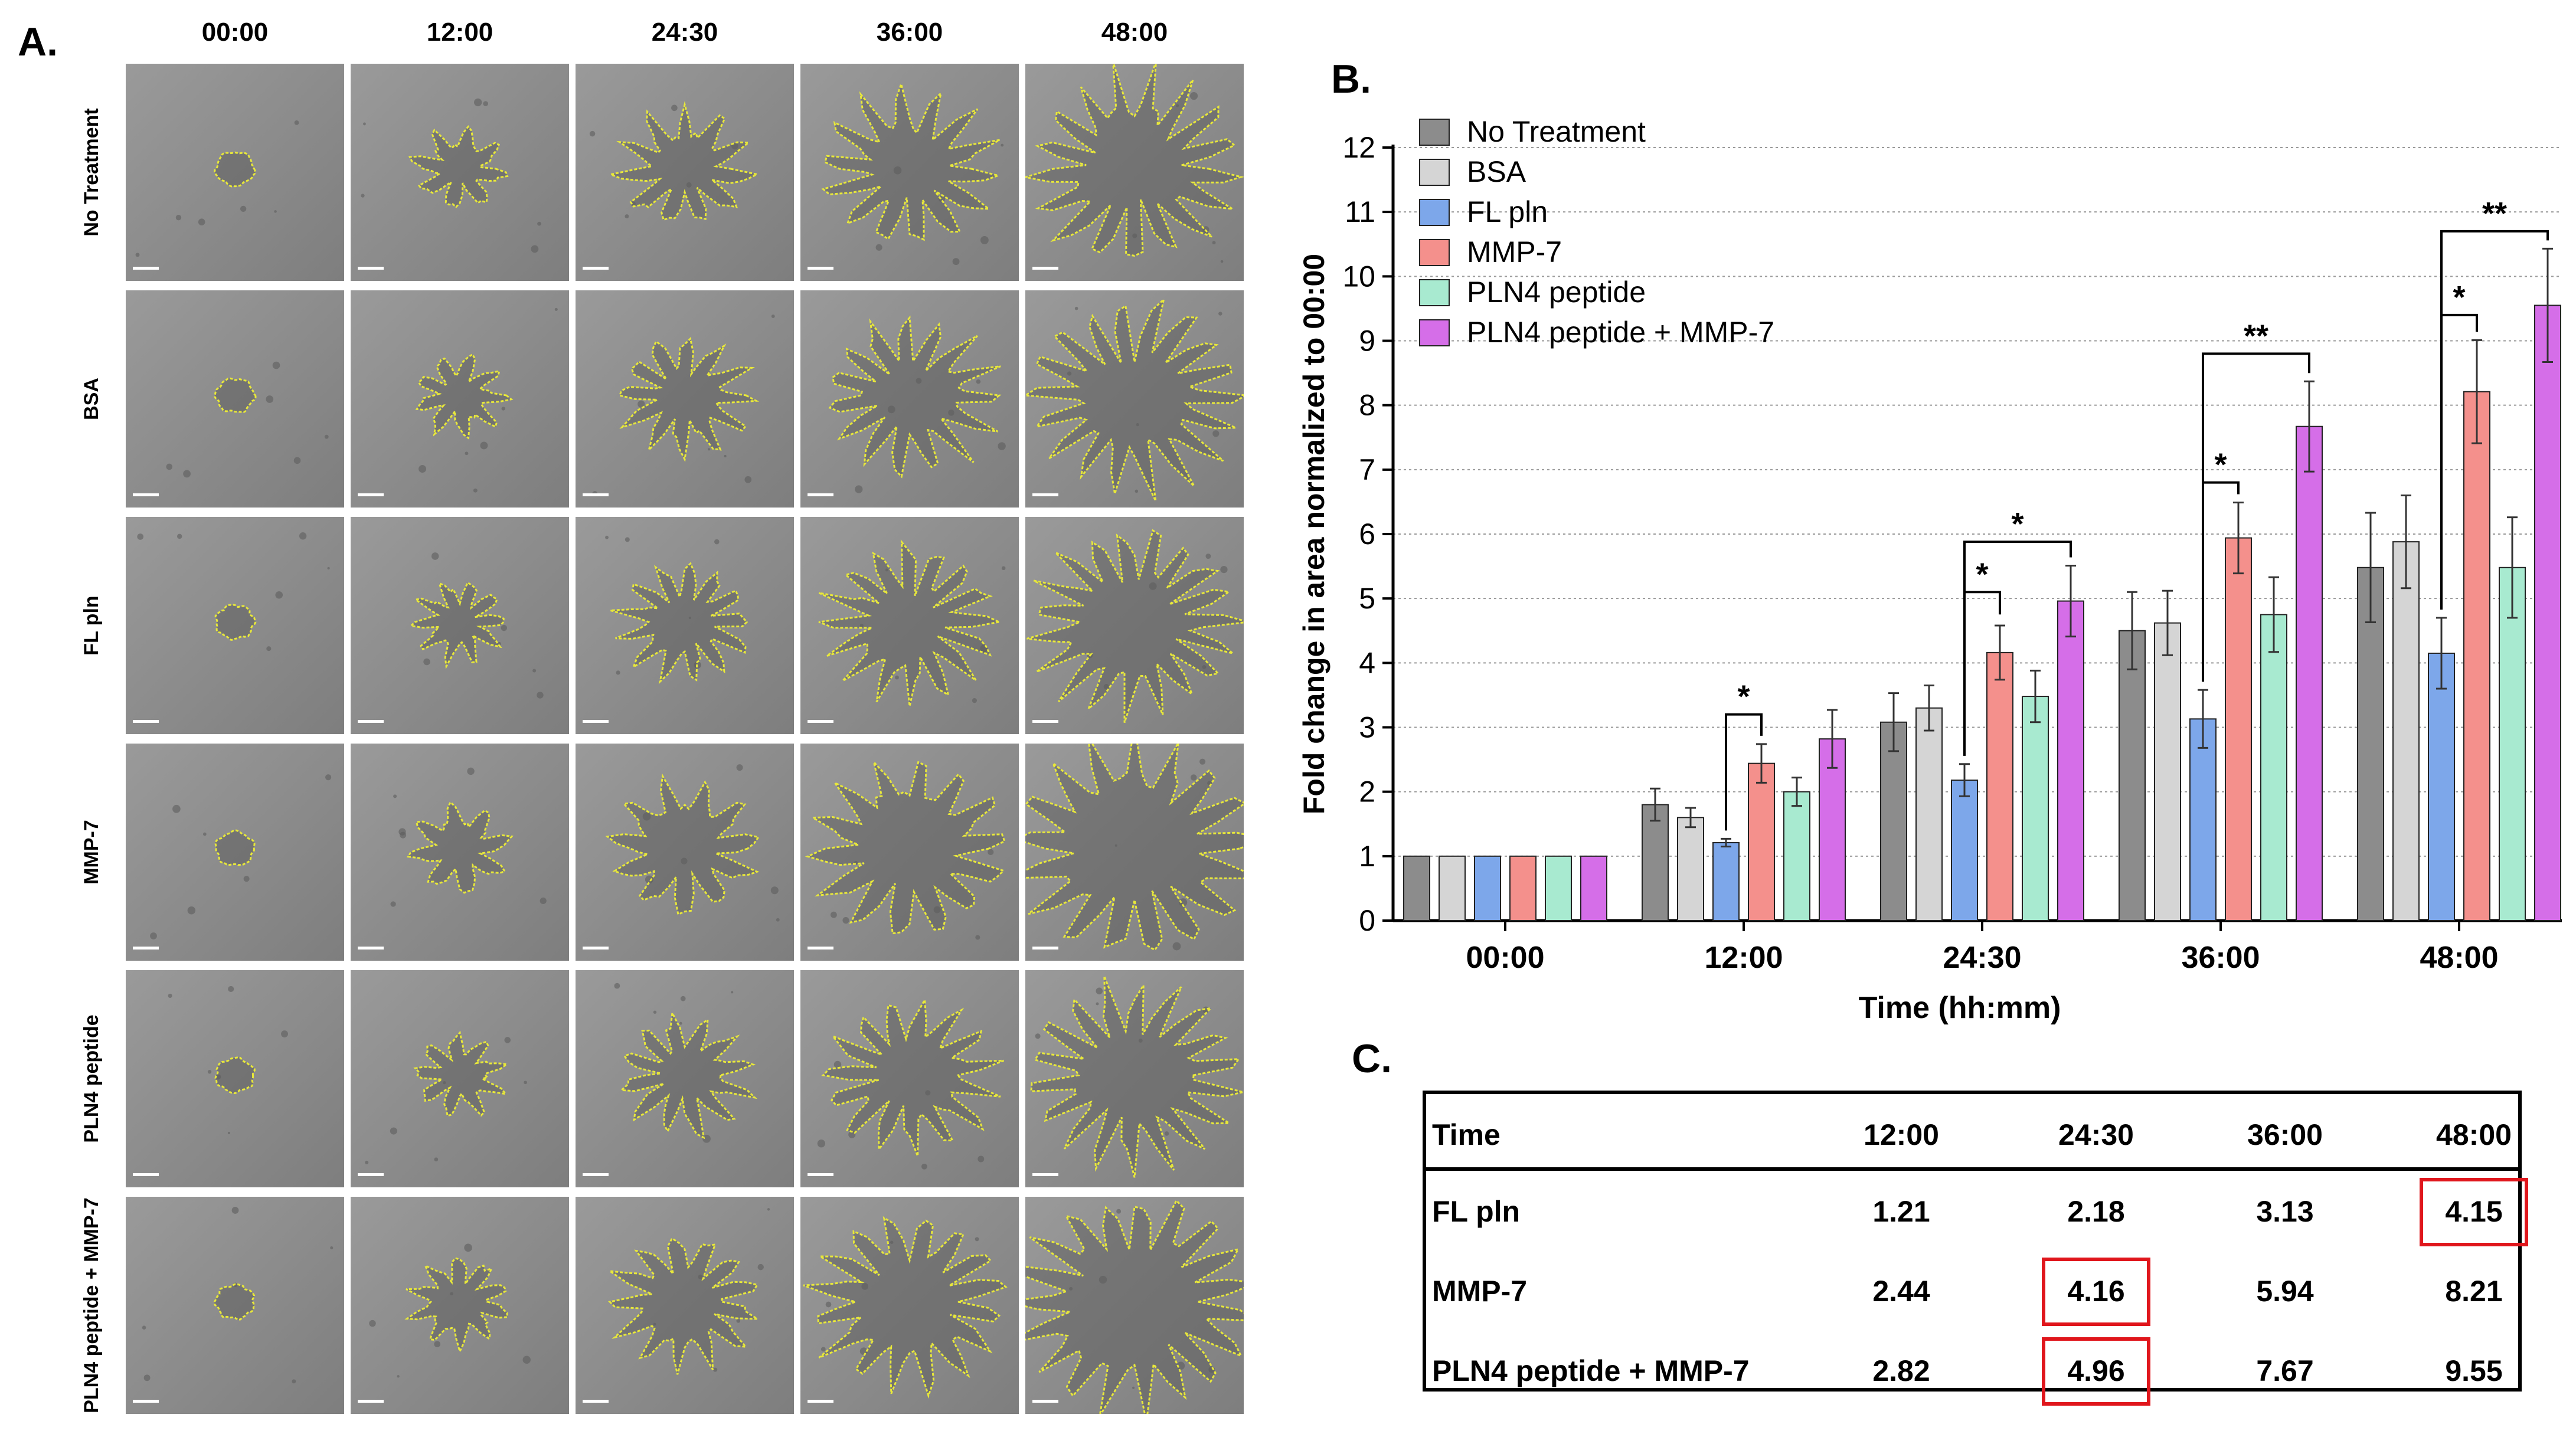  Describe the element at coordinates (1496, 171) in the screenshot. I see `legend-label: BSA` at that location.